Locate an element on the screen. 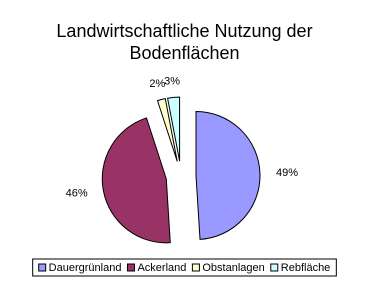 This screenshot has width=369, height=297. legend-label: Ackerland is located at coordinates (161, 268).